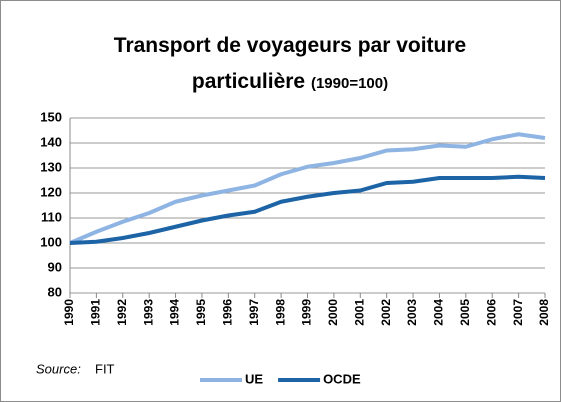 This screenshot has height=402, width=561. What do you see at coordinates (465, 312) in the screenshot?
I see `x-tick-label: 2005` at bounding box center [465, 312].